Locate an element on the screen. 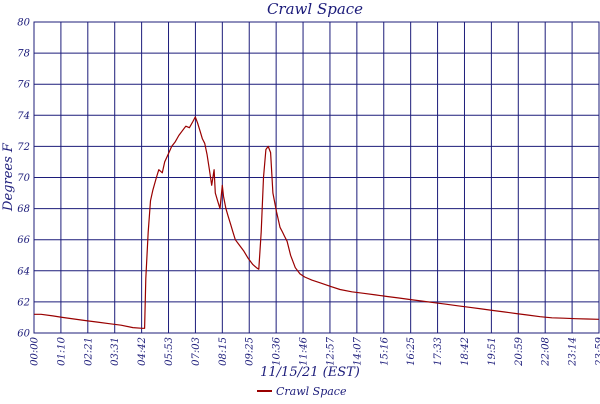 The image size is (600, 404). x-tick-label: 18:42 is located at coordinates (465, 351).